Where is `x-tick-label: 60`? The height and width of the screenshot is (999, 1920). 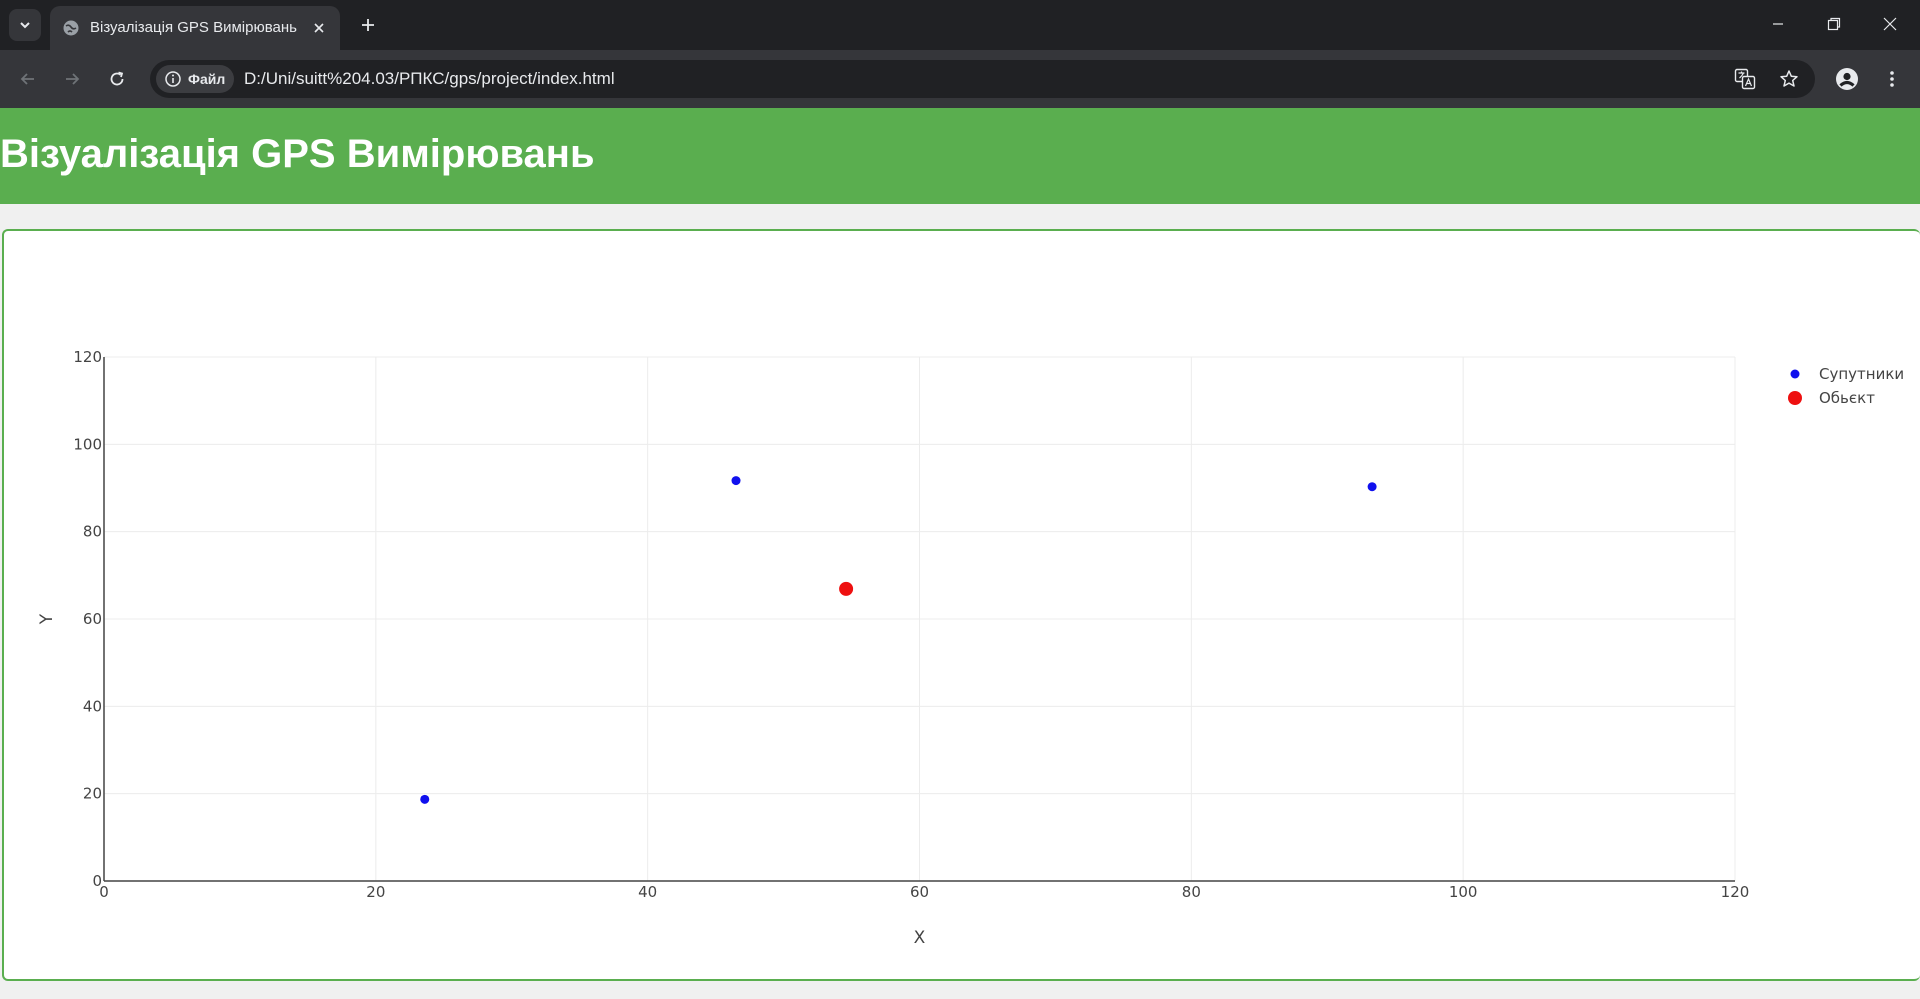 x-tick-label: 60 is located at coordinates (919, 892).